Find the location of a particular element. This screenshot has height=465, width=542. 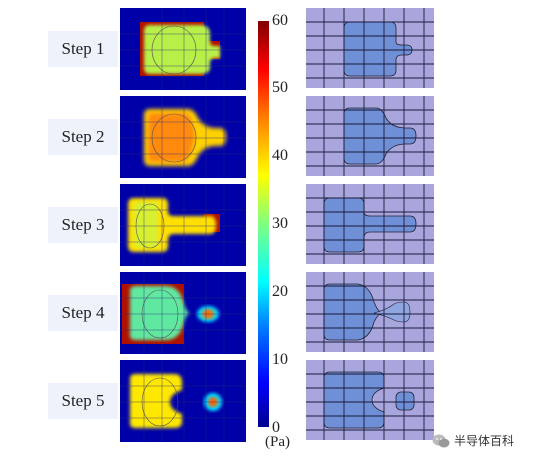

pressure-colorbar is located at coordinates (263, 224).